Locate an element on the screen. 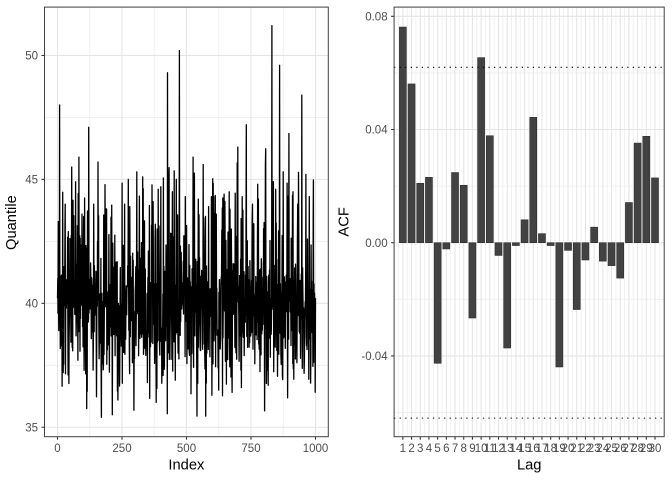  svg-text: 24 is located at coordinates (602, 449).